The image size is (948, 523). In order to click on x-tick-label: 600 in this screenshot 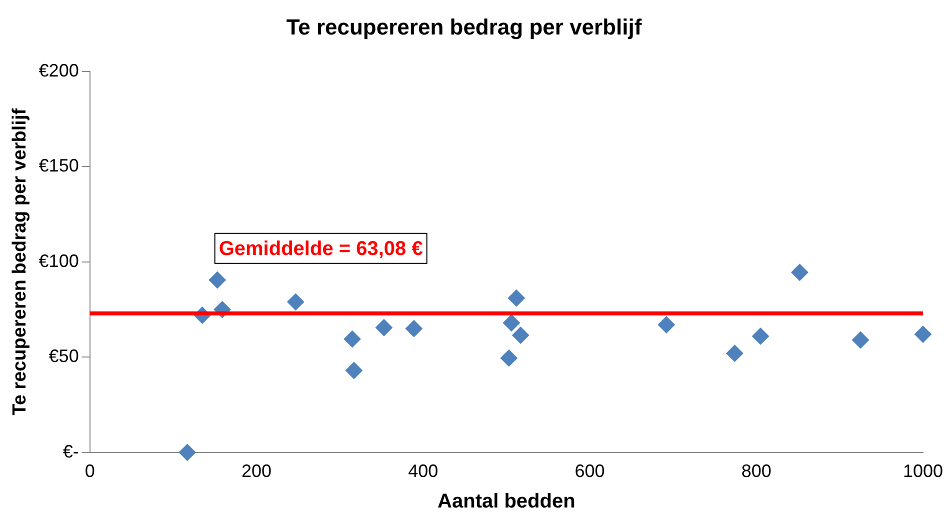, I will do `click(589, 471)`.